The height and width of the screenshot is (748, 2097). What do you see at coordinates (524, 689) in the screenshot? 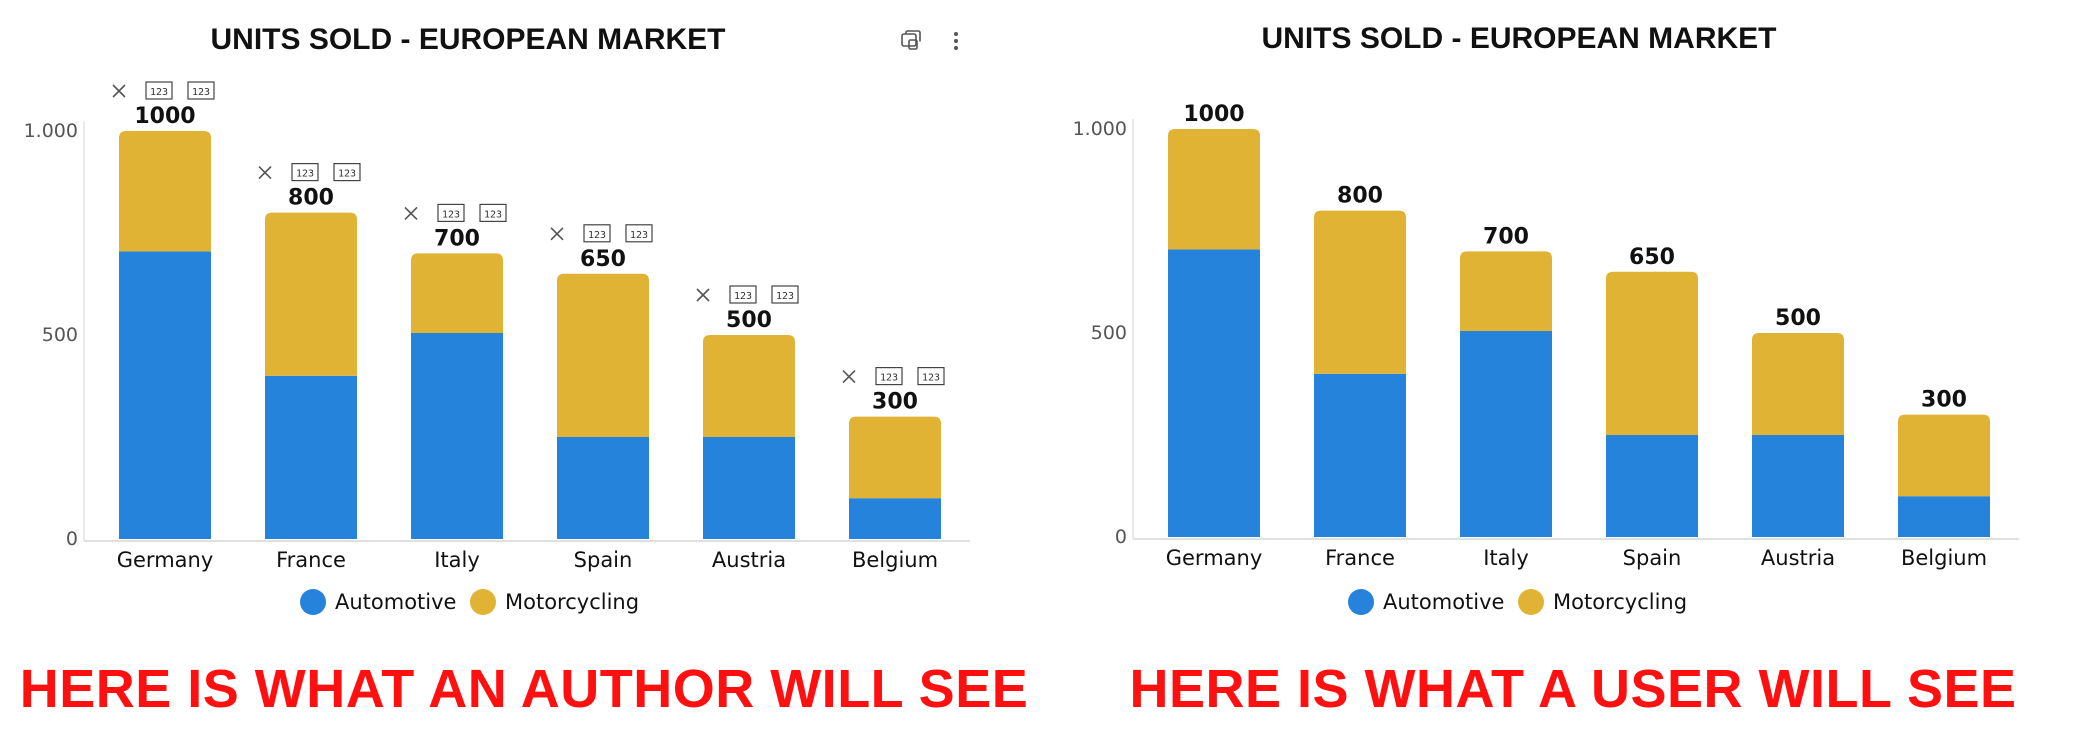
I see `author-caption: HERE IS WHAT AN AUTHOR WILL SEE` at bounding box center [524, 689].